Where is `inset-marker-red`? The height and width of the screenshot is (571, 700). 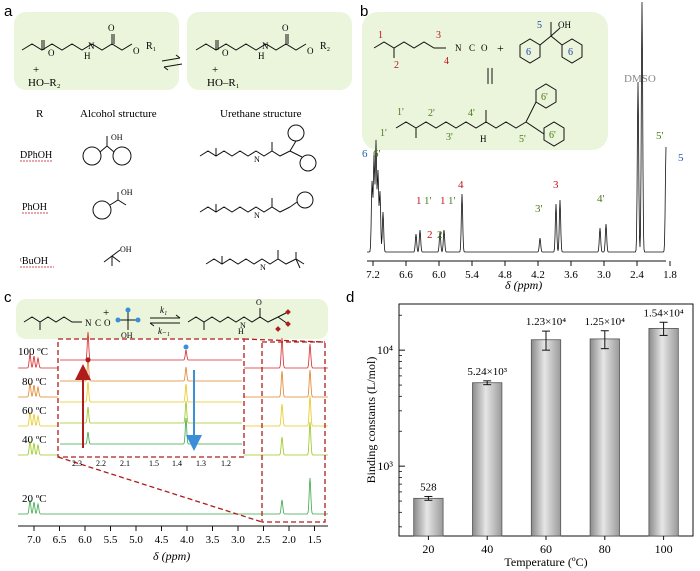
inset-marker-red is located at coordinates (88, 360).